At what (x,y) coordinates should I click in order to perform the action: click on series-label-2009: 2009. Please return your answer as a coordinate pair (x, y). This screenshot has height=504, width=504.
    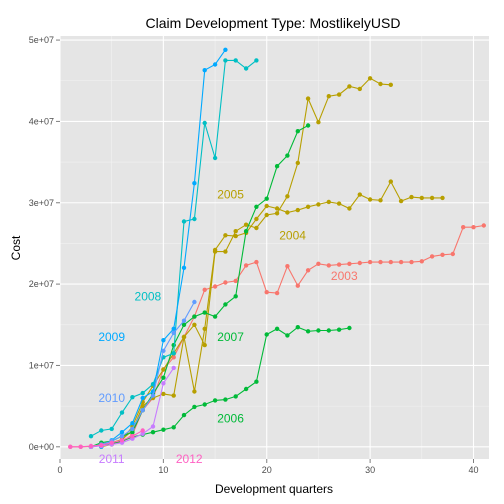
    Looking at the image, I should click on (111, 337).